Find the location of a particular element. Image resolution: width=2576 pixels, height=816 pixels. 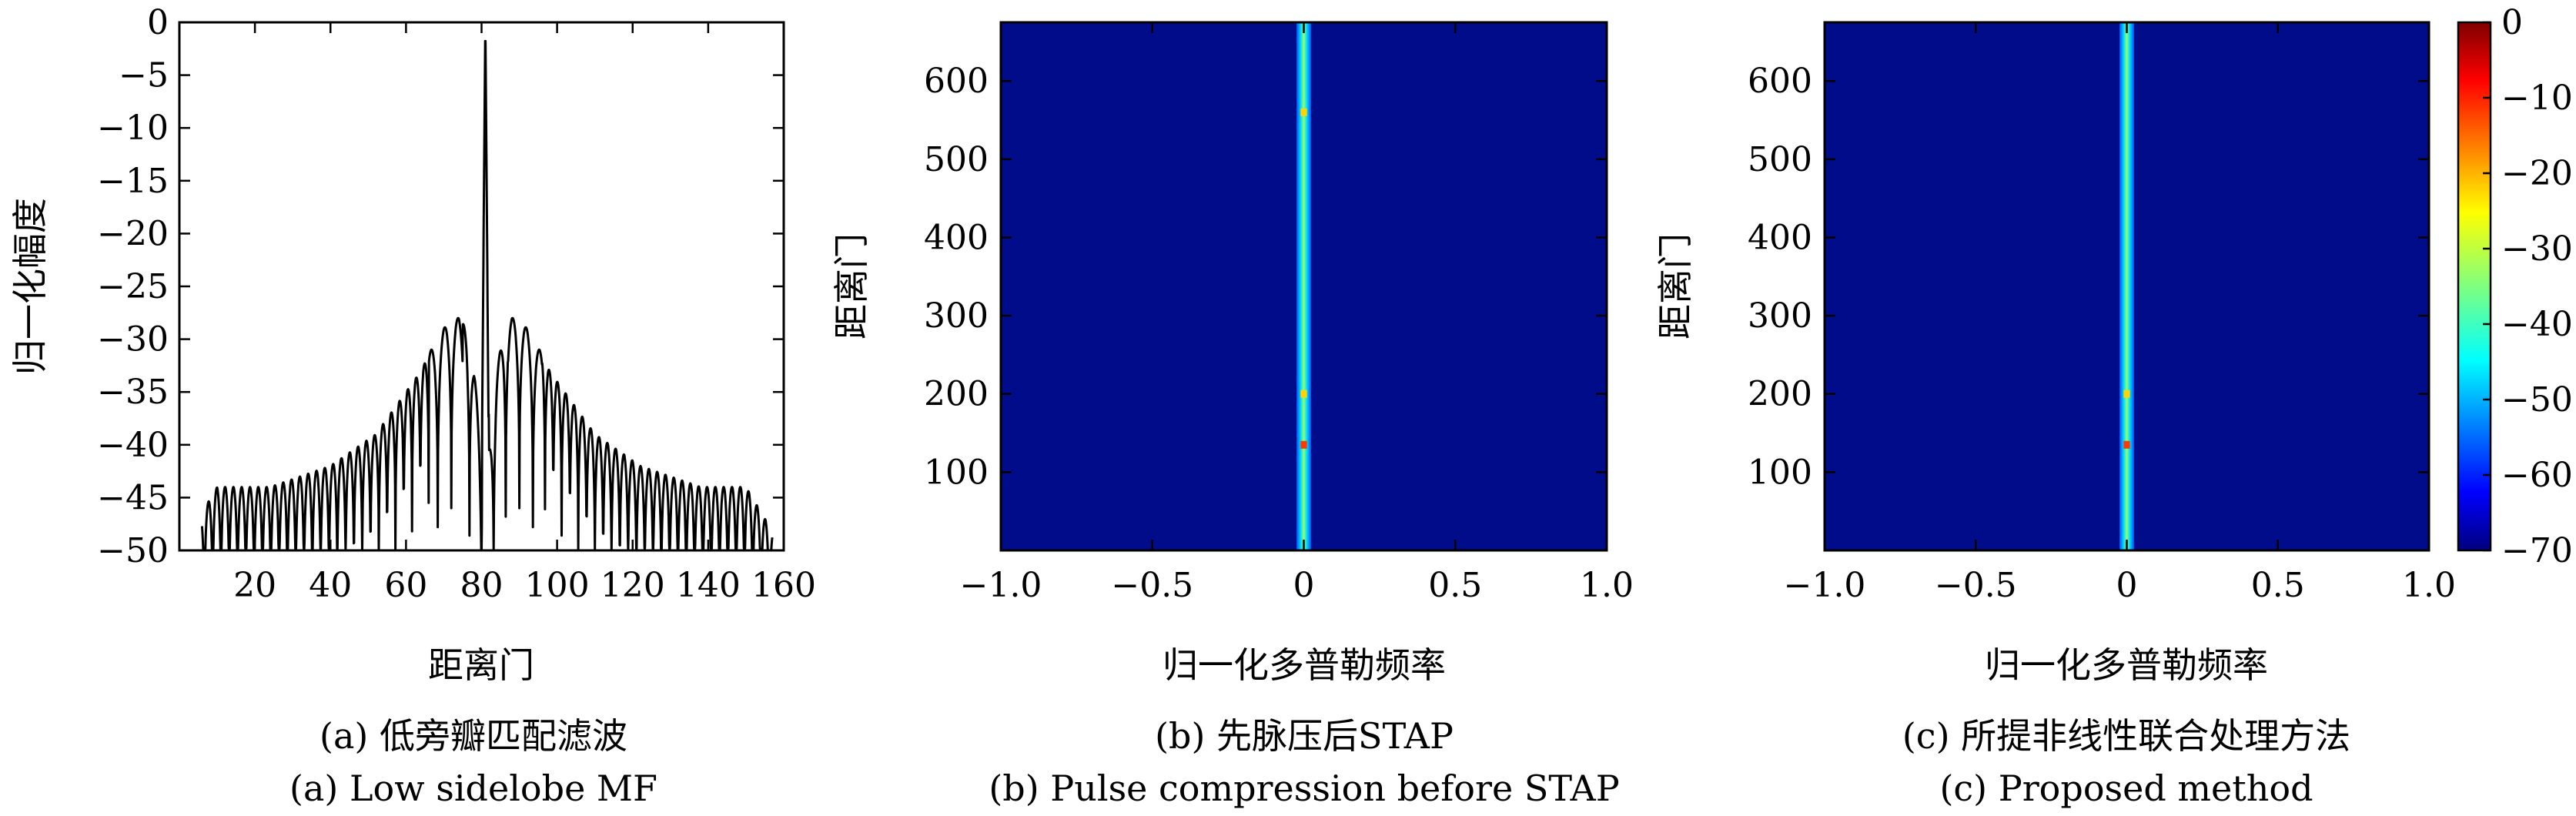

colorbar-ticks: 0 −10 −20 −30 −40 −50 −60 −70 is located at coordinates (2528, 287).